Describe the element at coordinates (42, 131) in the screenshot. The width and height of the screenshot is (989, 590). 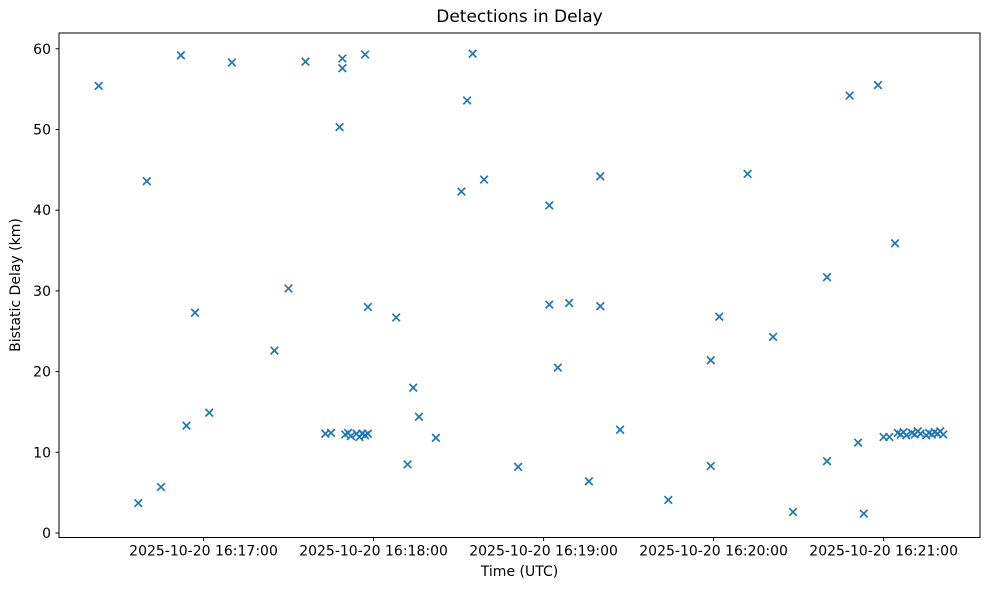
I see `y-tick-label: 50` at that location.